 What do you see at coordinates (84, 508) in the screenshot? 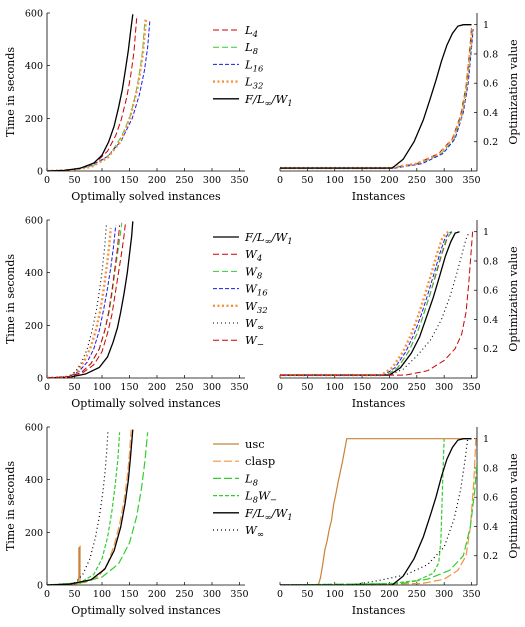
I see `series-line-l-8w-minus` at bounding box center [84, 508].